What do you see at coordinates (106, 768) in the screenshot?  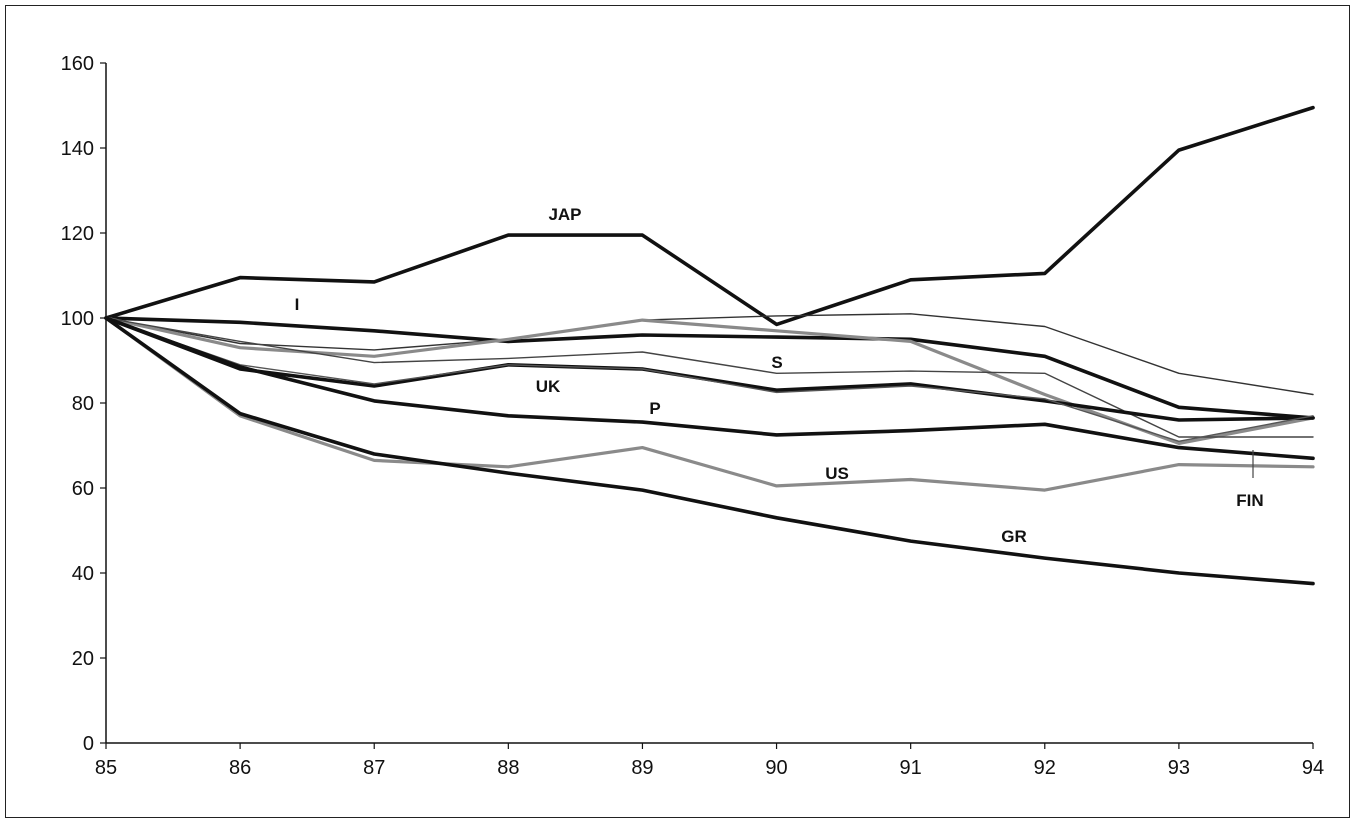 I see `x-tick-label: 85` at bounding box center [106, 768].